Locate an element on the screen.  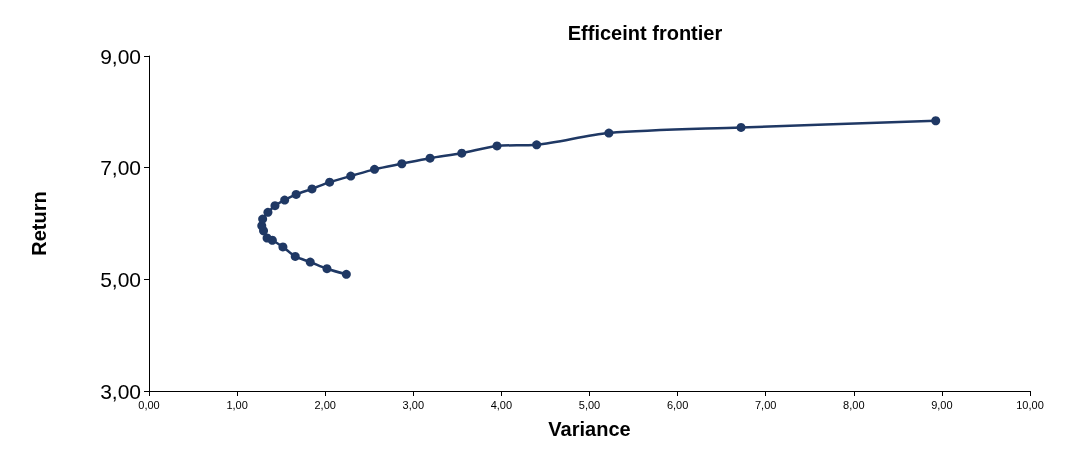
x-tick-label: 0,00 is located at coordinates (149, 404).